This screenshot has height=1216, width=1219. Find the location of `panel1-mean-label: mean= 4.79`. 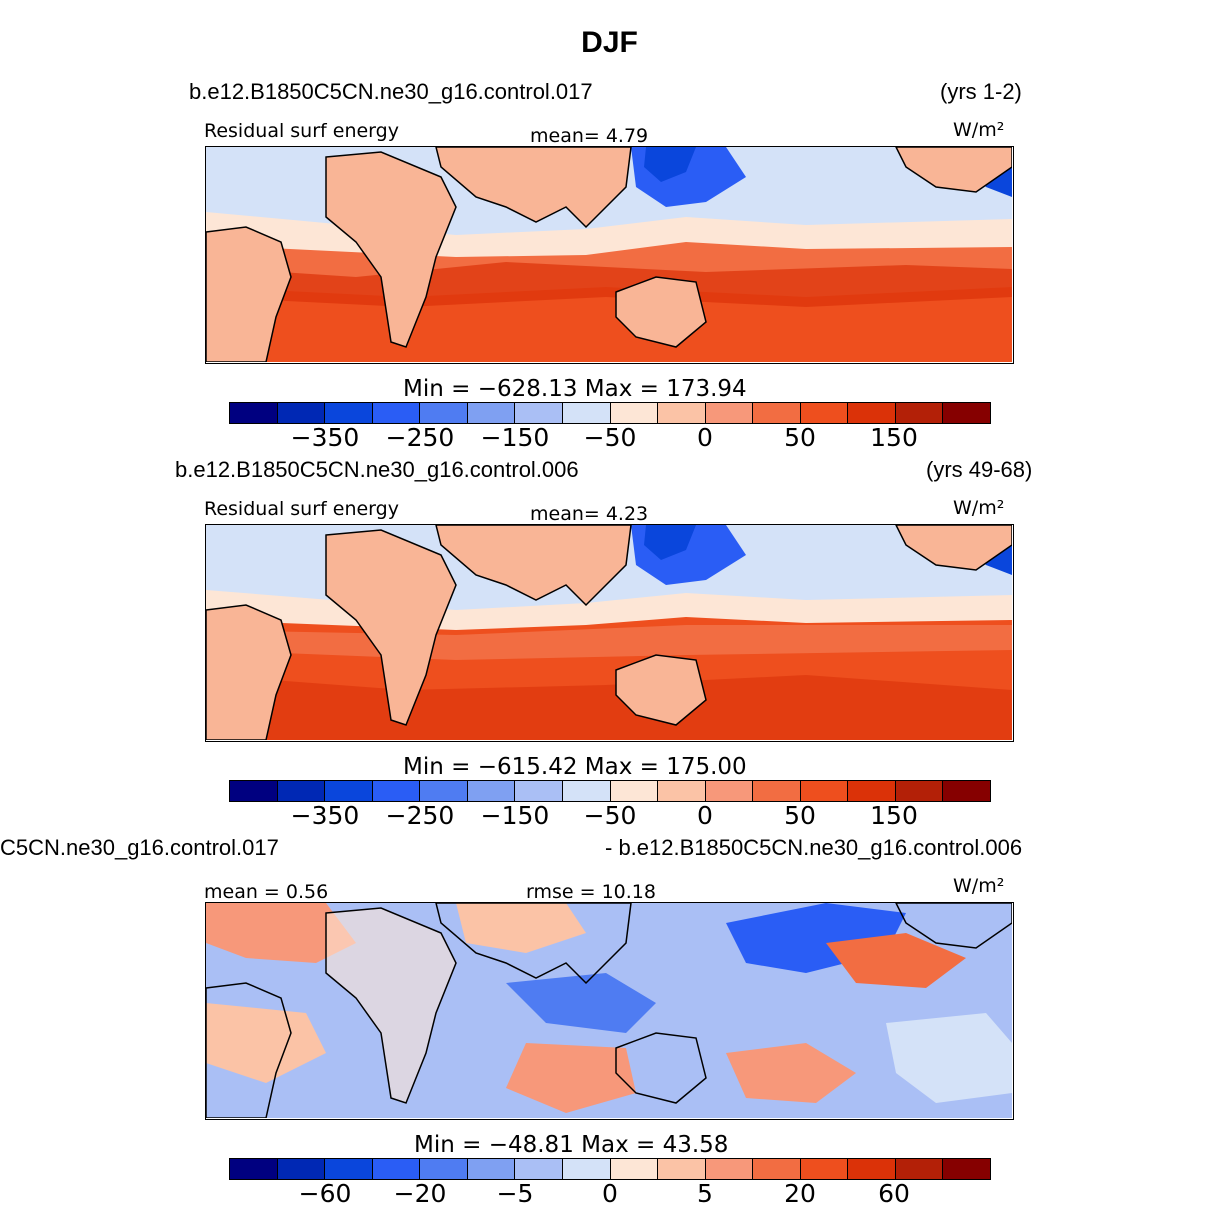

panel1-mean-label: mean= 4.79 is located at coordinates (589, 136).